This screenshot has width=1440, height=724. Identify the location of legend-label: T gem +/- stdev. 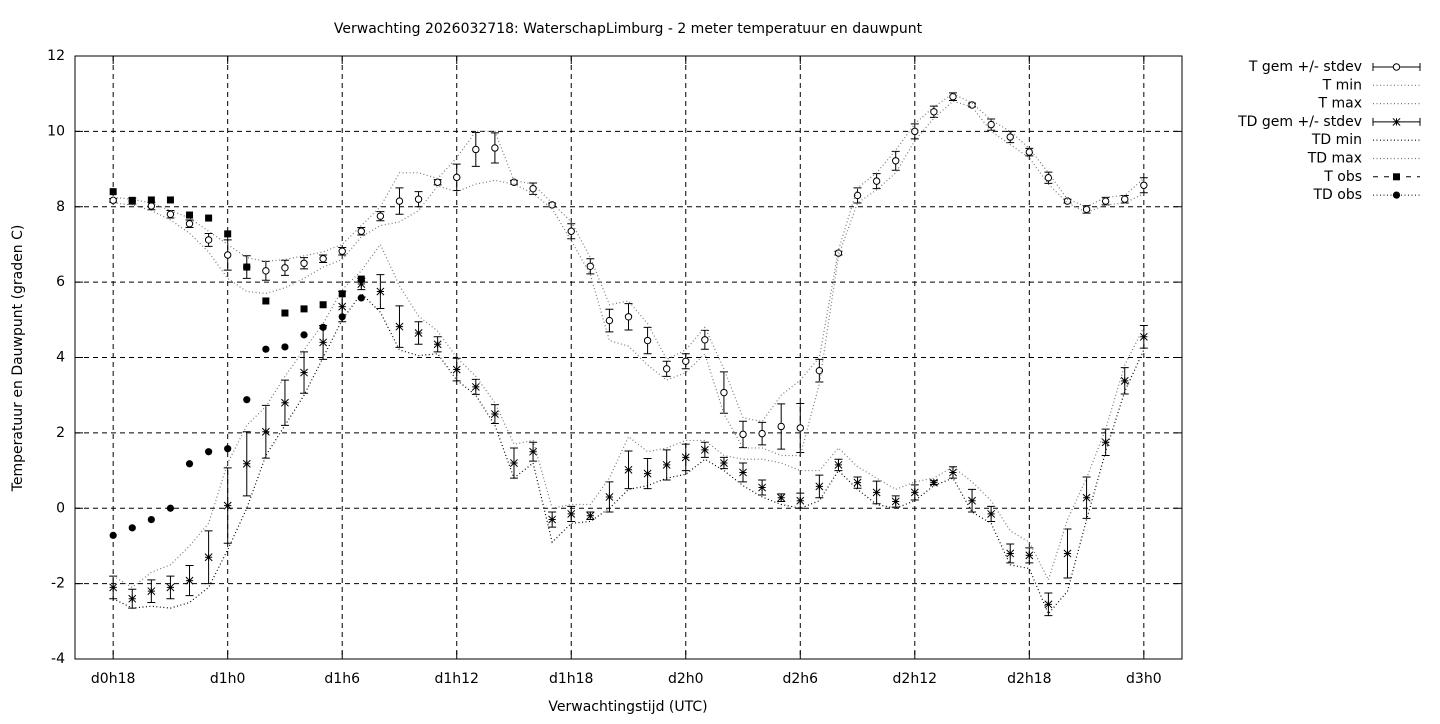
(1305, 67).